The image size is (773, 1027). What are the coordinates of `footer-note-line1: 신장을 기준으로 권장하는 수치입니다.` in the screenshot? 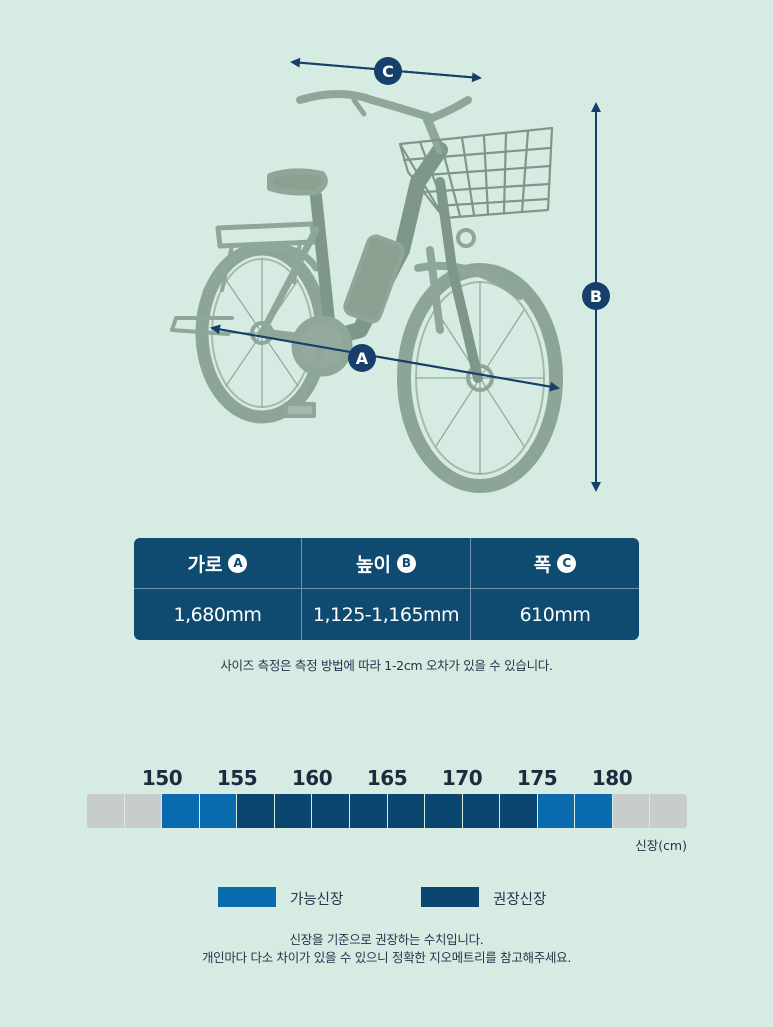 It's located at (386, 939).